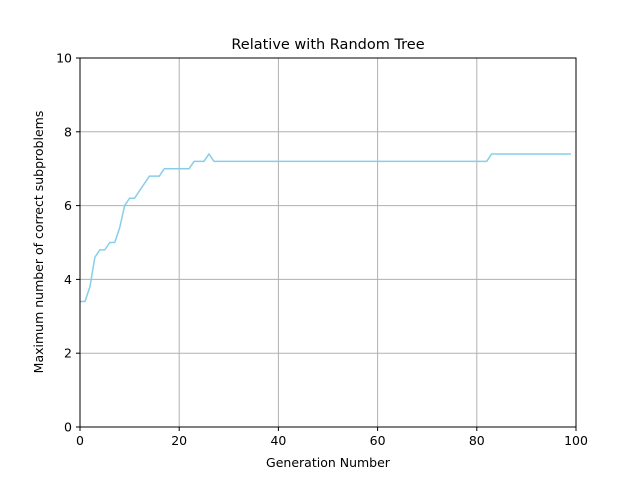 This screenshot has width=640, height=484. What do you see at coordinates (477, 440) in the screenshot?
I see `x-tick-label: 80` at bounding box center [477, 440].